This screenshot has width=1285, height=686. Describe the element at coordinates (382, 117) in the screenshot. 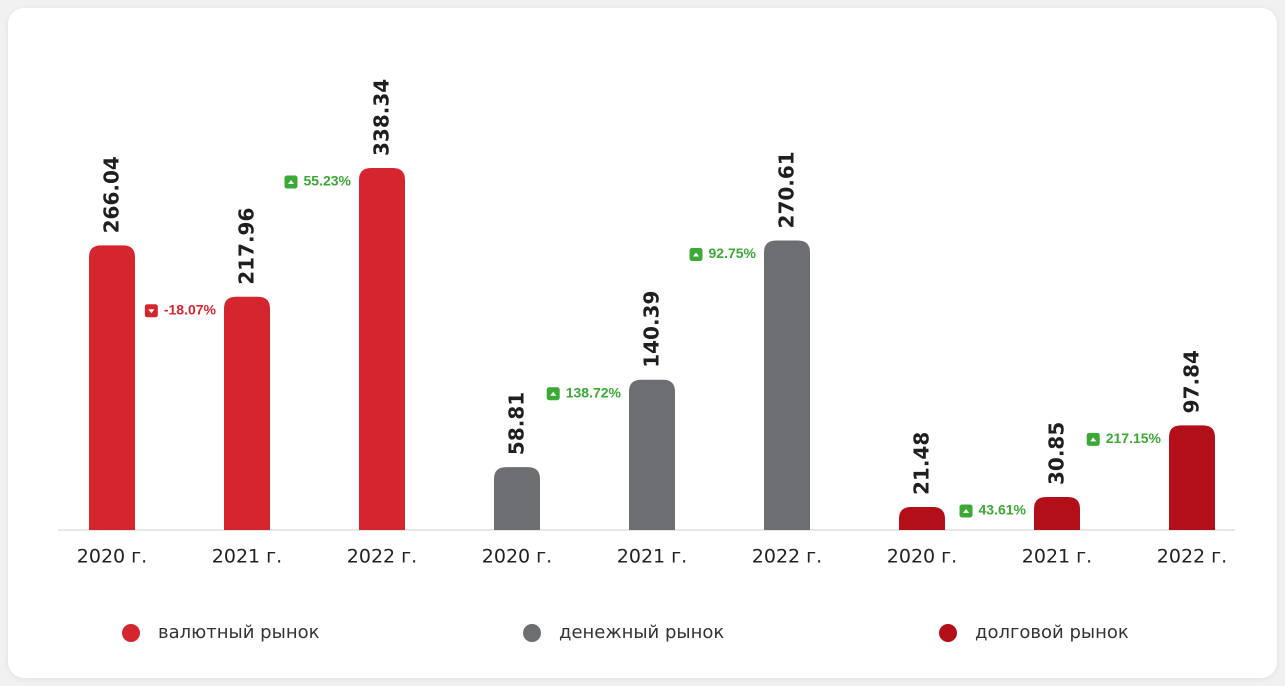

I see `value-label: 338.34` at that location.